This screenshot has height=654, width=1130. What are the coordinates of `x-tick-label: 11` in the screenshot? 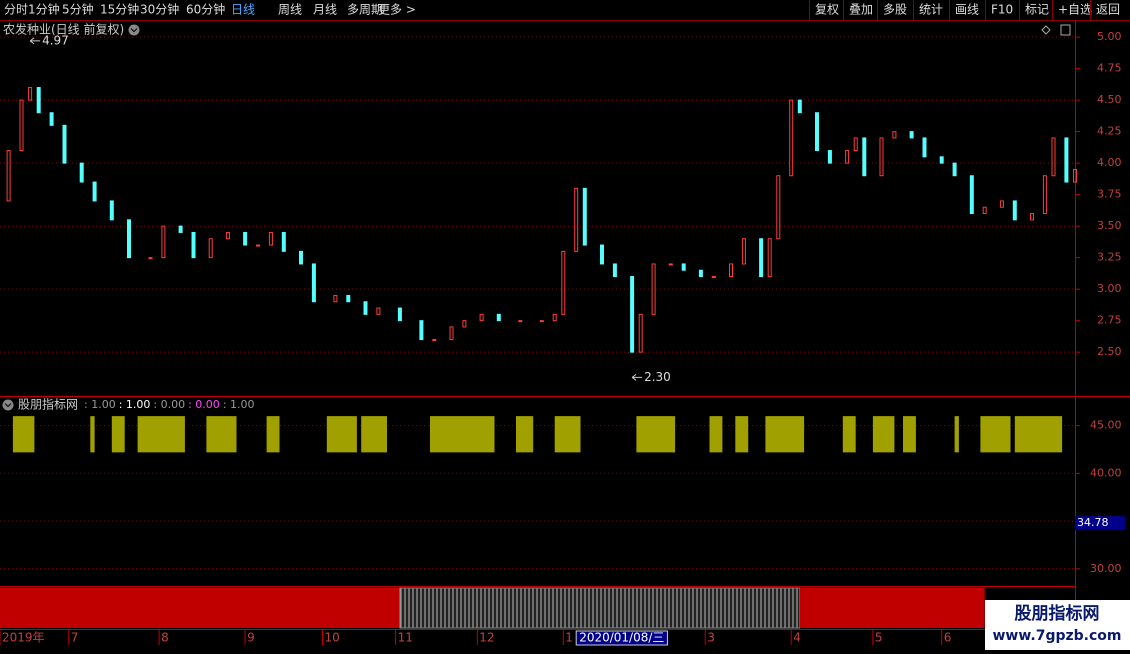 It's located at (405, 638).